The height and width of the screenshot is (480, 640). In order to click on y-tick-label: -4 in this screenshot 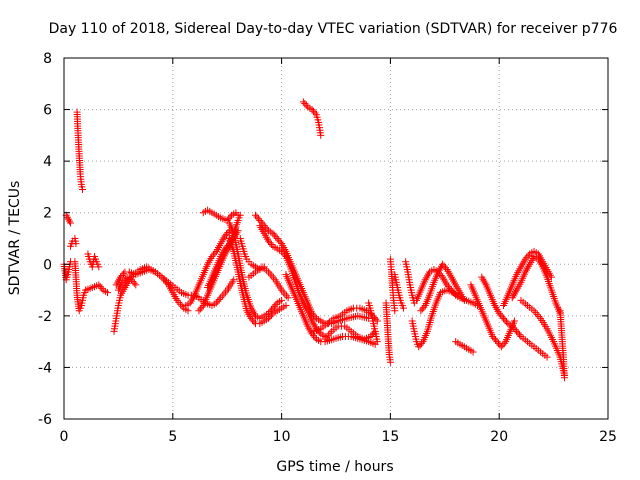, I will do `click(45, 368)`.